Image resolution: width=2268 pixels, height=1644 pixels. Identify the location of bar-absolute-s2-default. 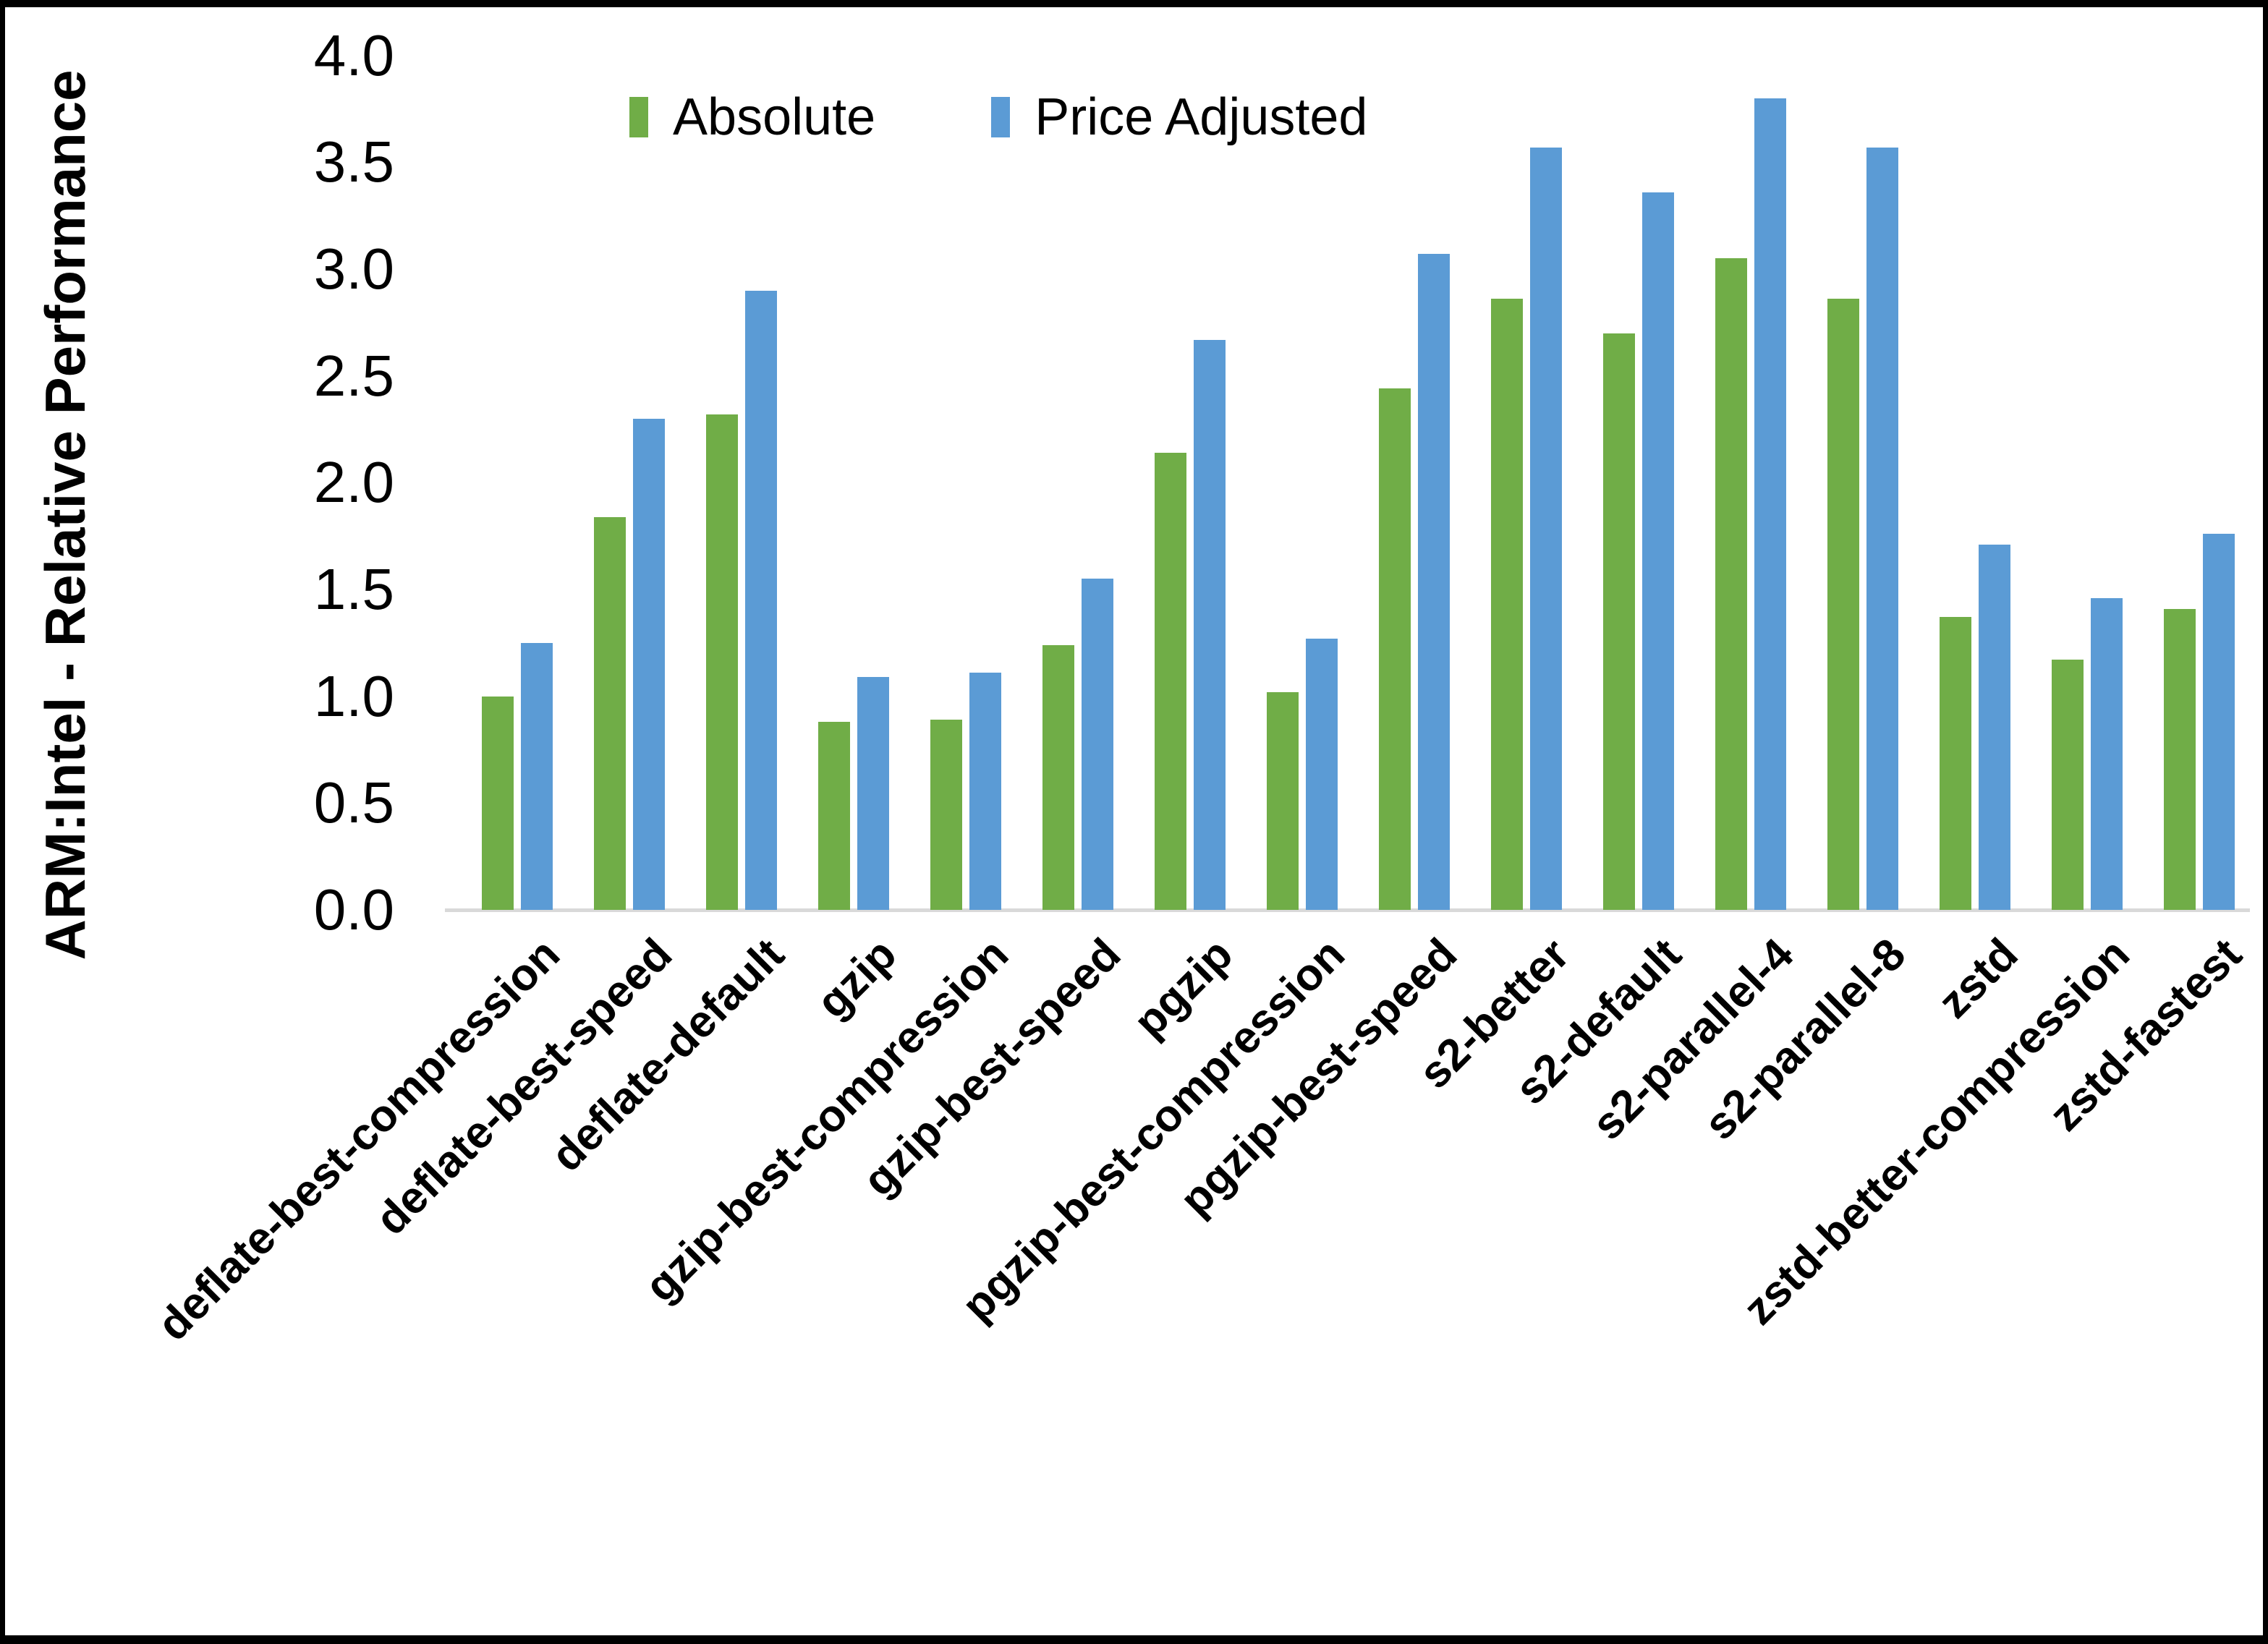
(1619, 621).